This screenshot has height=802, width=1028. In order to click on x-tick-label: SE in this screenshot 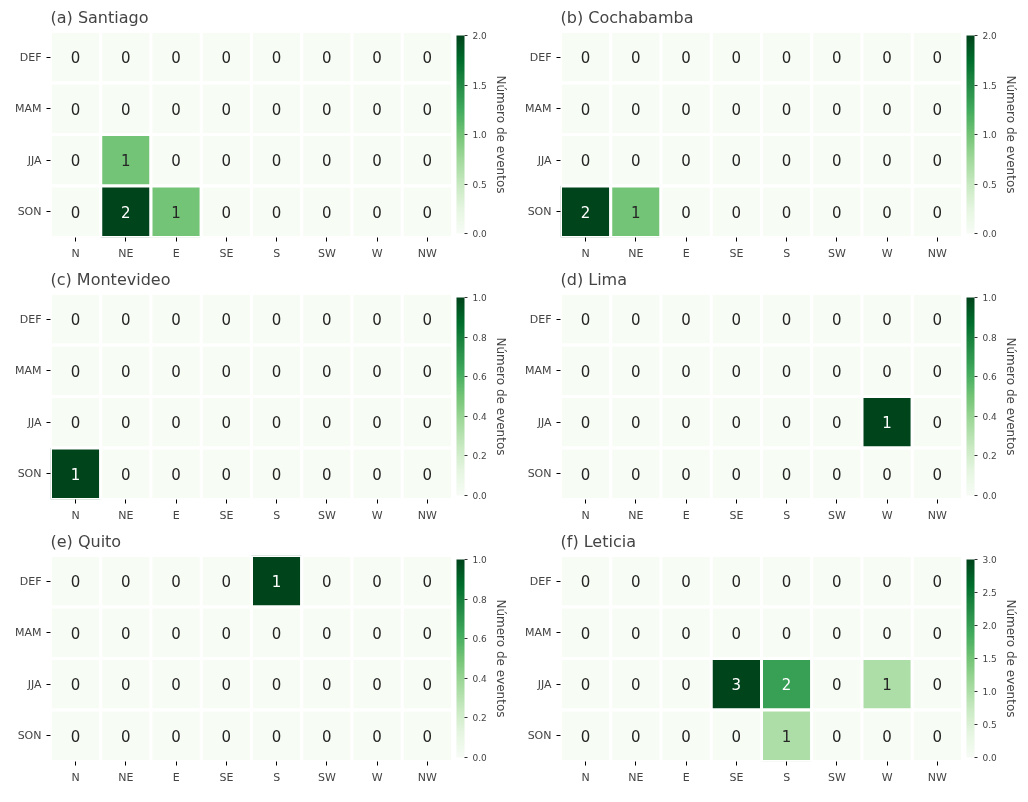, I will do `click(736, 253)`.